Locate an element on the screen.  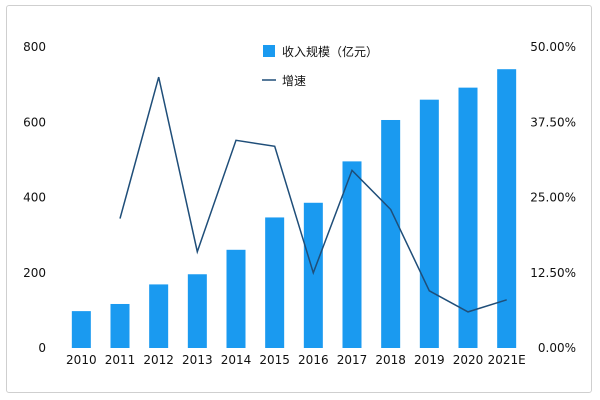
y-right-tick-label: 0.00% is located at coordinates (557, 348).